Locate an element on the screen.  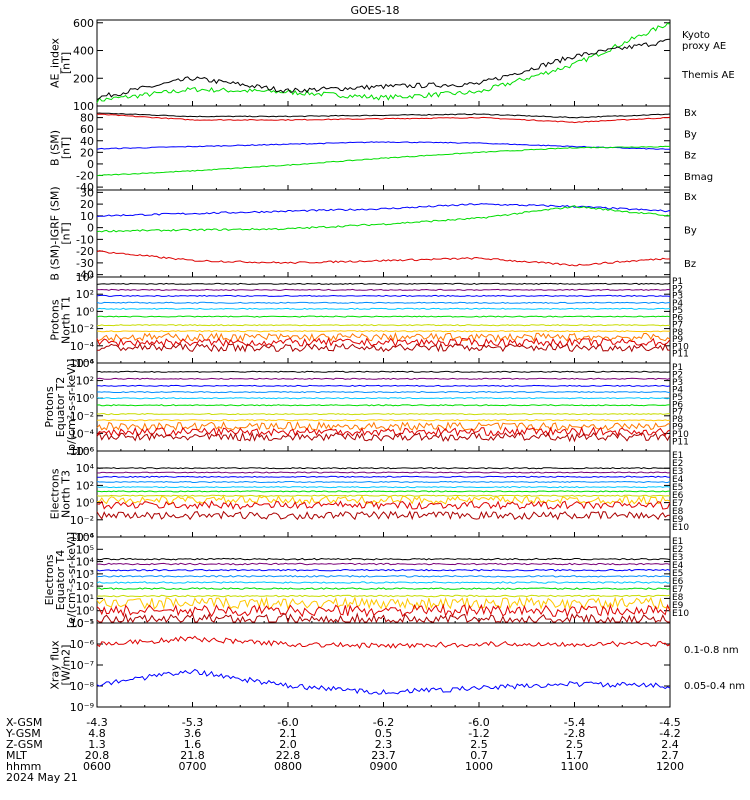
ytick-label-pn: 10⁻⁶ is located at coordinates (82, 363).